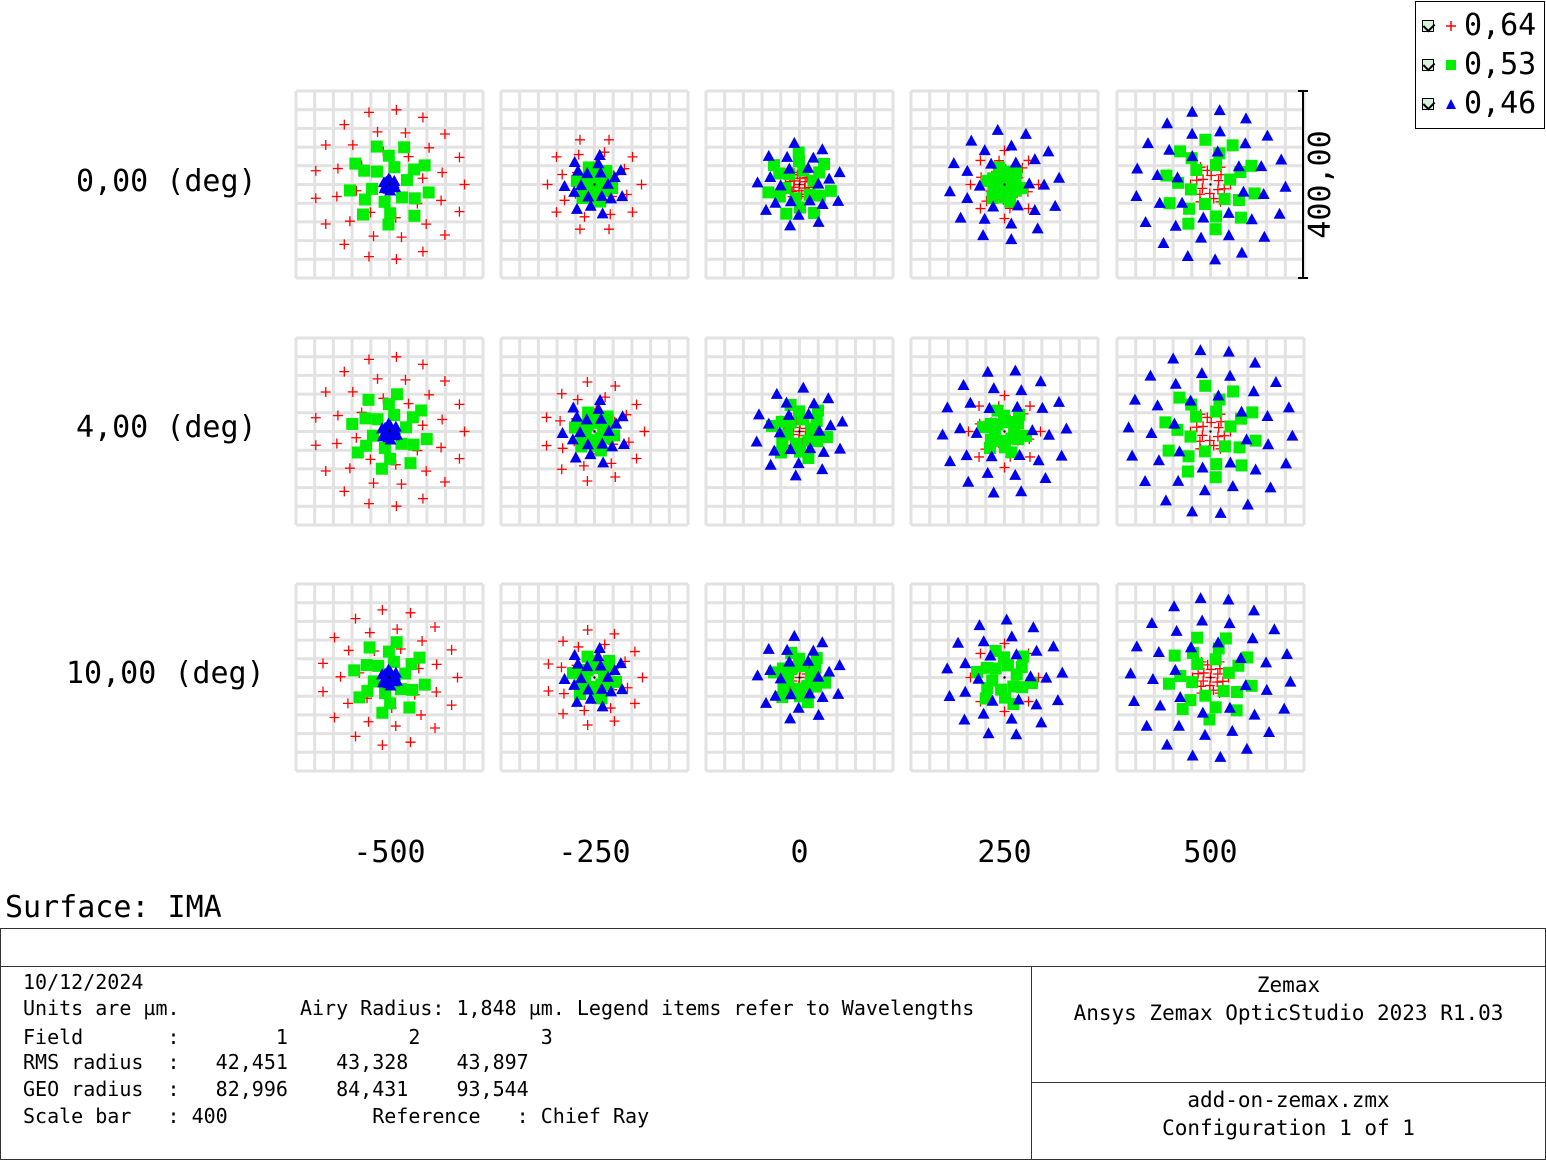  Describe the element at coordinates (1482, 26) in the screenshot. I see `legend-item-0: 0,64` at that location.